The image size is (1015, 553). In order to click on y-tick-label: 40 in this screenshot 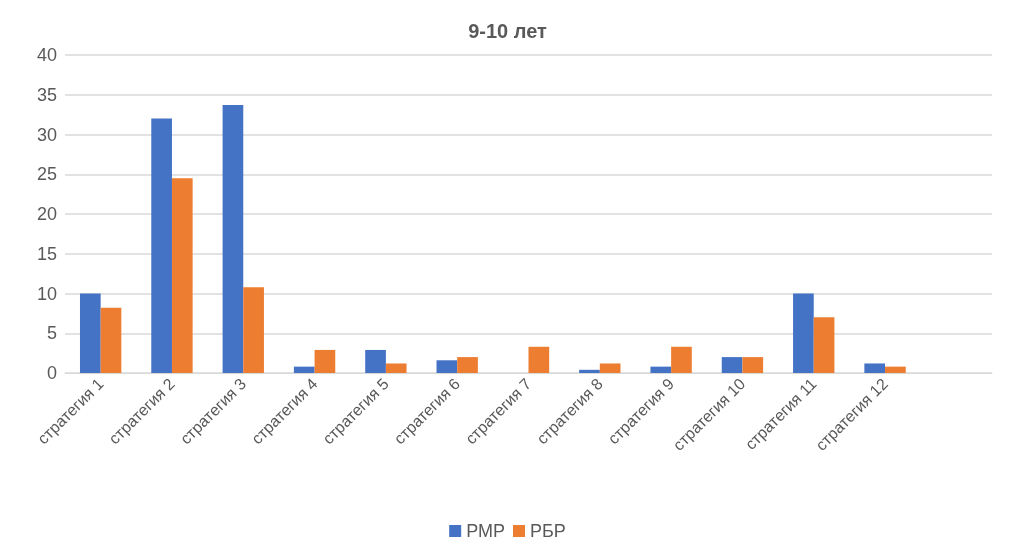, I will do `click(46, 55)`.